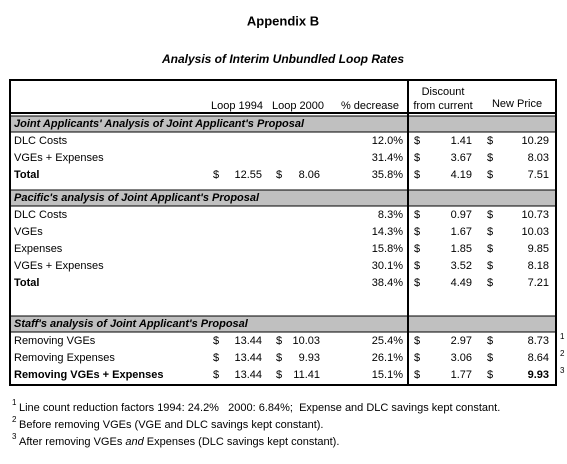 Image resolution: width=567 pixels, height=464 pixels. What do you see at coordinates (535, 215) in the screenshot?
I see `cell-value: 10.73` at bounding box center [535, 215].